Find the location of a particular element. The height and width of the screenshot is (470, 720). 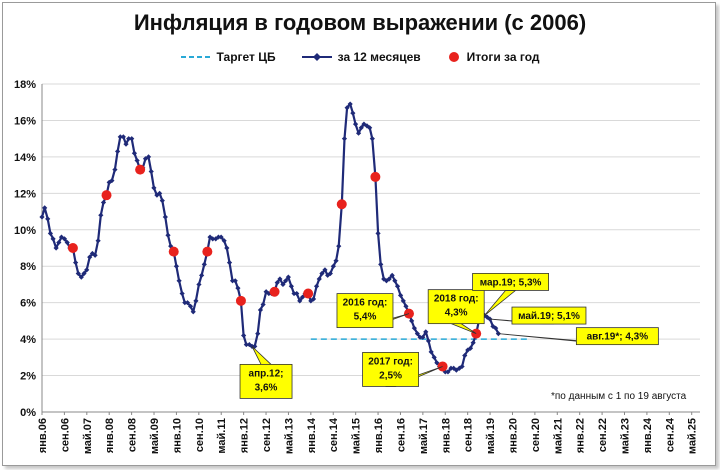

y-tick-label: 14% is located at coordinates (25, 158).